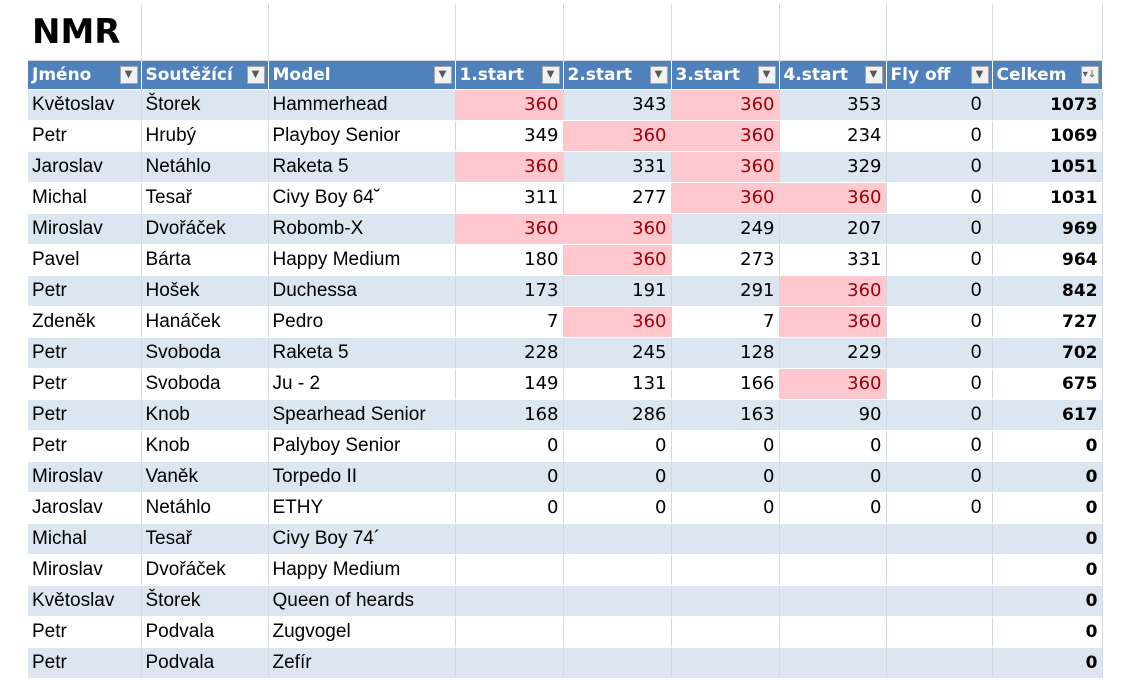  Describe the element at coordinates (362, 229) in the screenshot. I see `cell-model: Robomb-X` at that location.